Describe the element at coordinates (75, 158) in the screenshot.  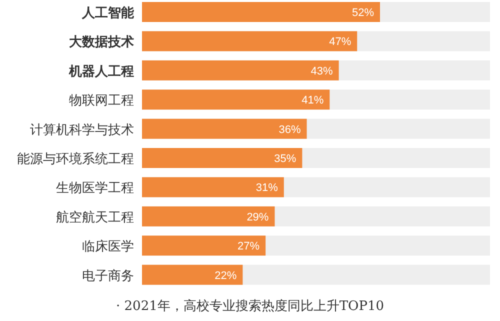
I see `y-tick-label: 能源与环境系统工程` at that location.